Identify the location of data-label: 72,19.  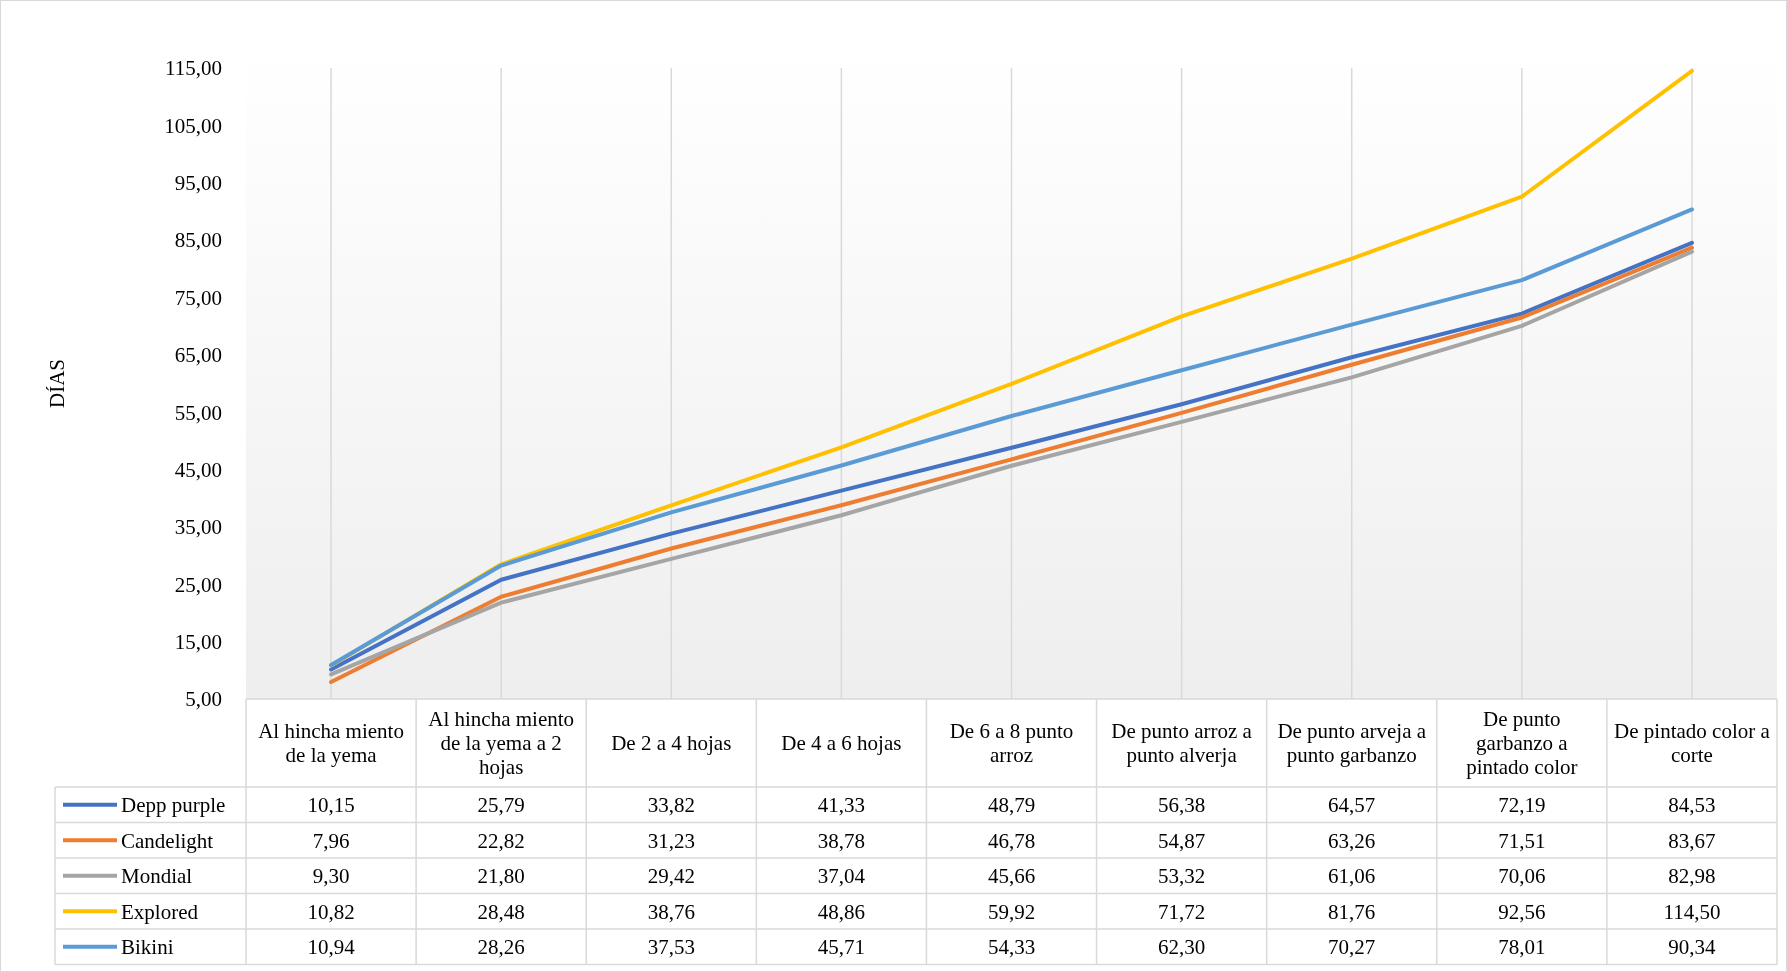
(1522, 805).